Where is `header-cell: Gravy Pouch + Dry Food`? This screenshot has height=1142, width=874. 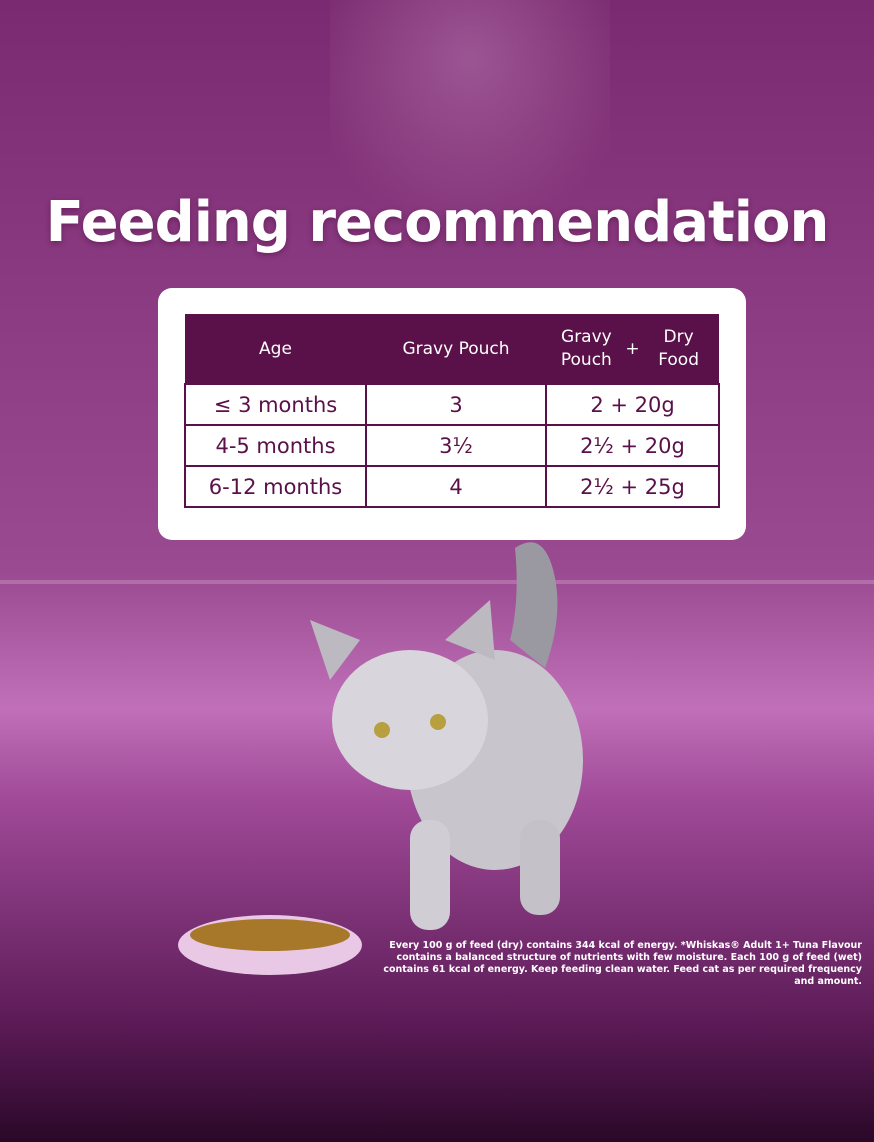
header-cell: Gravy Pouch + Dry Food is located at coordinates (632, 349).